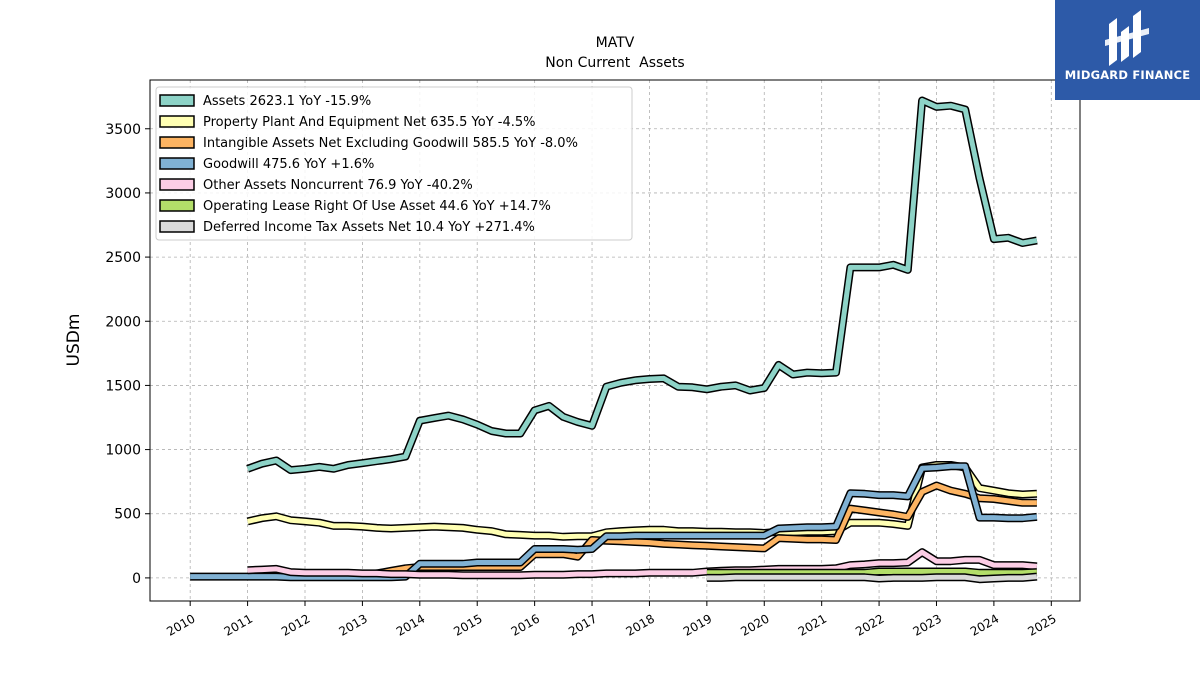  I want to click on x-tick-label: 2017, so click(582, 624).